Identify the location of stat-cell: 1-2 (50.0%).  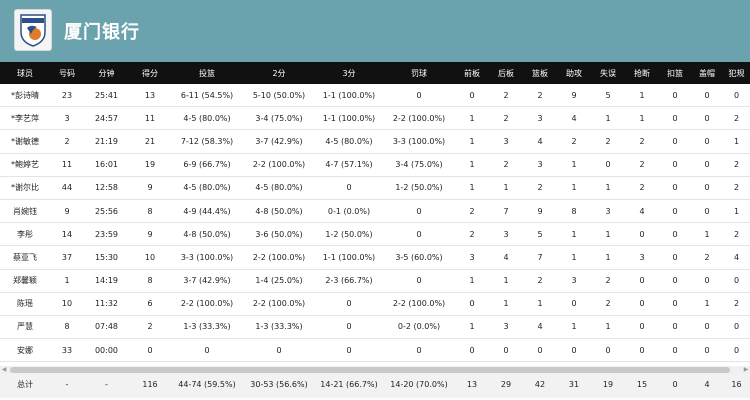
(349, 234).